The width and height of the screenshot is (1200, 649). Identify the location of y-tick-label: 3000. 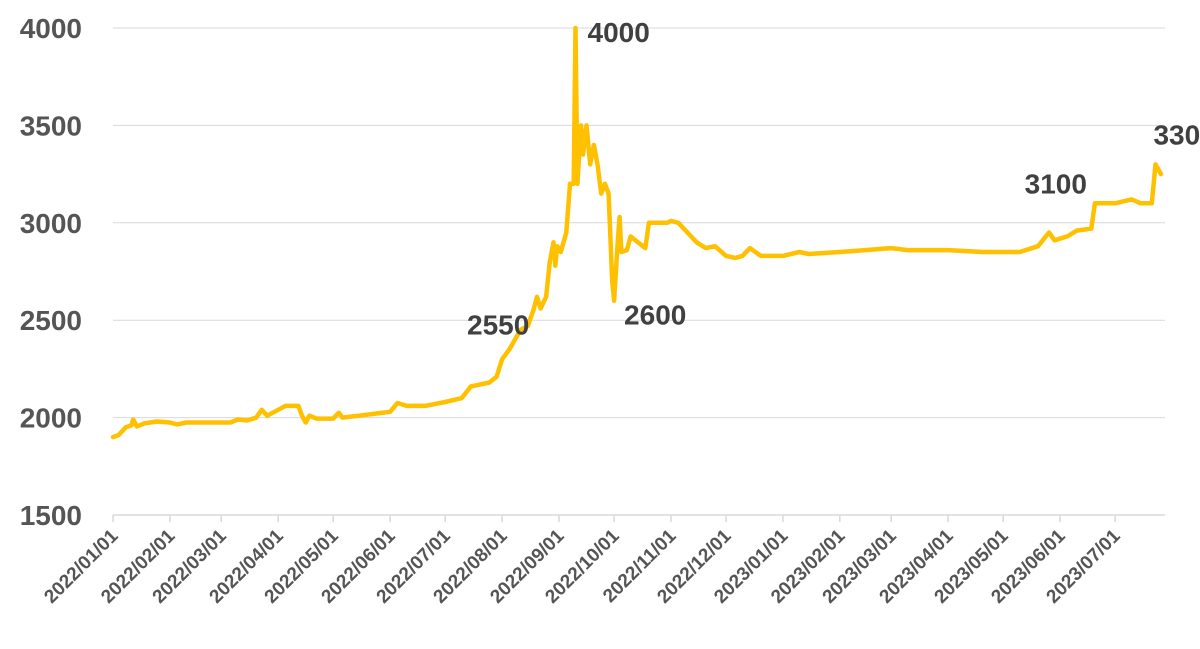
(51, 223).